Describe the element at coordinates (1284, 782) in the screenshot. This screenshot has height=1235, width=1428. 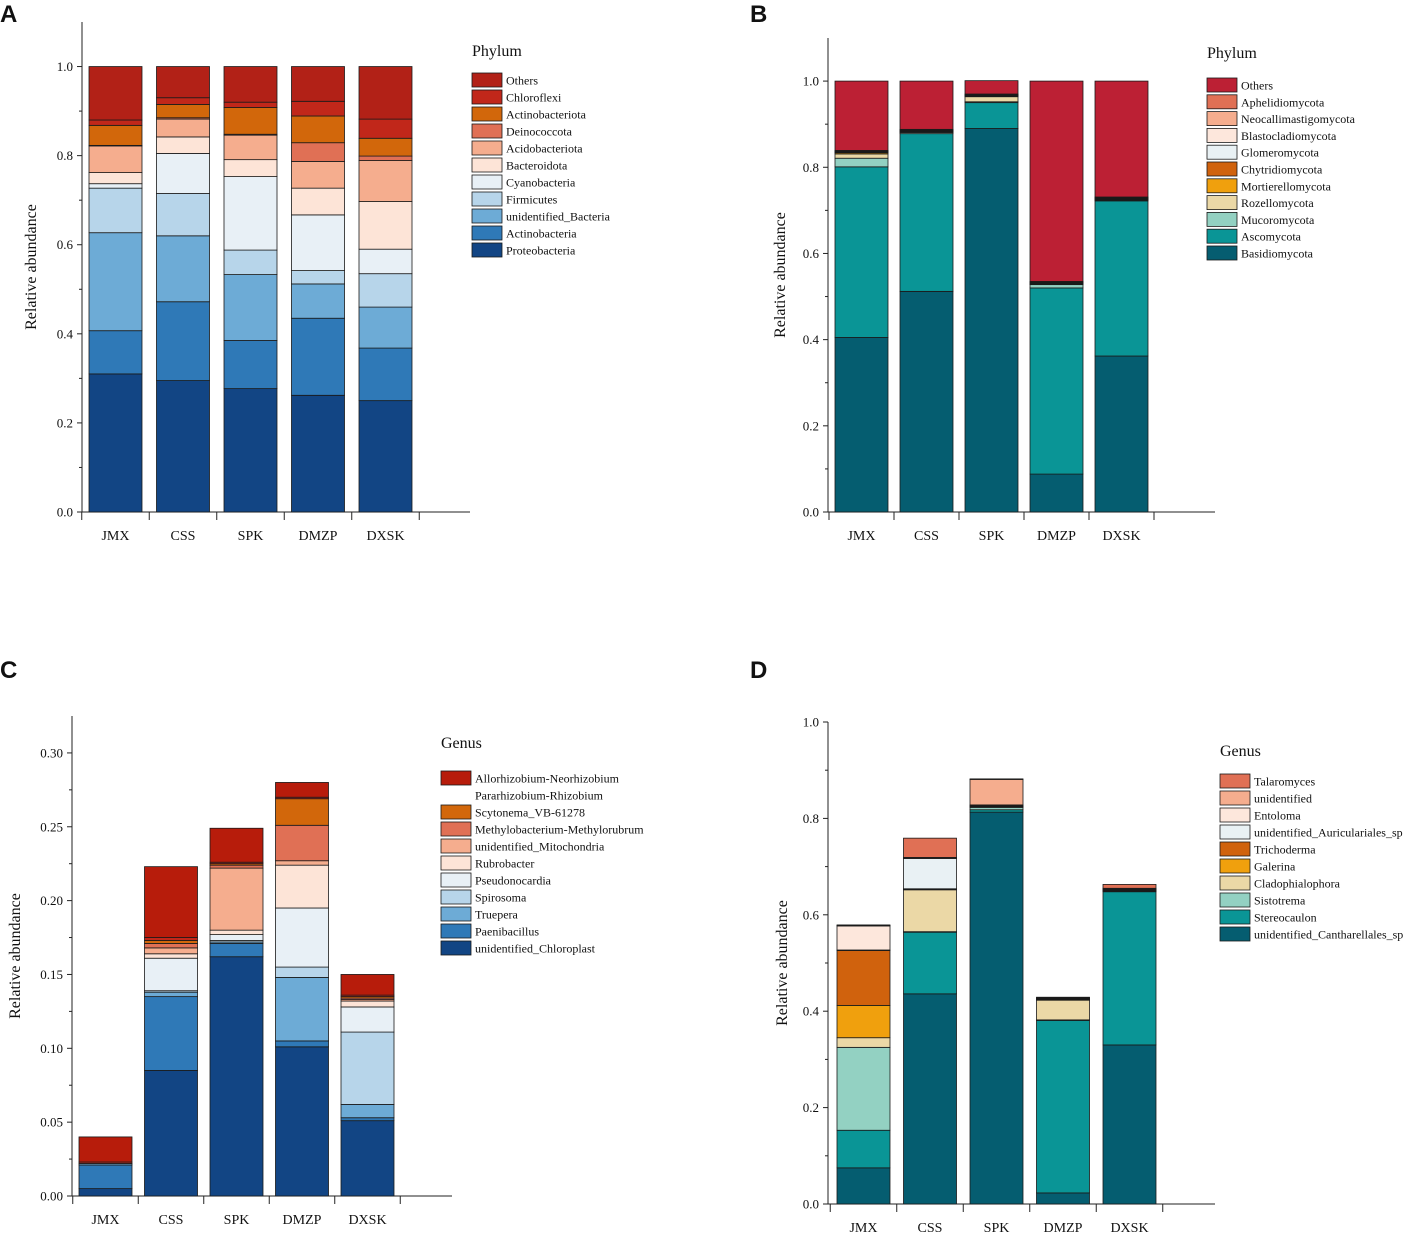
I see `chart-d-legend-item-talaromyces: Talaromyces` at that location.